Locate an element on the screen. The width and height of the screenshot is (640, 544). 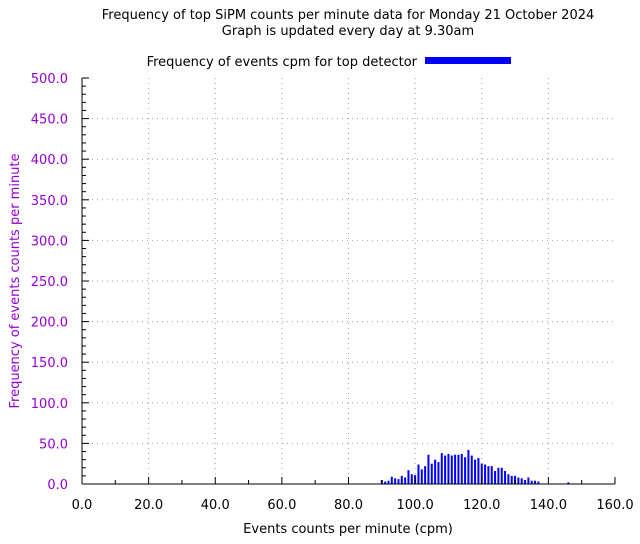
y-tick-label: 350.0 is located at coordinates (49, 201).